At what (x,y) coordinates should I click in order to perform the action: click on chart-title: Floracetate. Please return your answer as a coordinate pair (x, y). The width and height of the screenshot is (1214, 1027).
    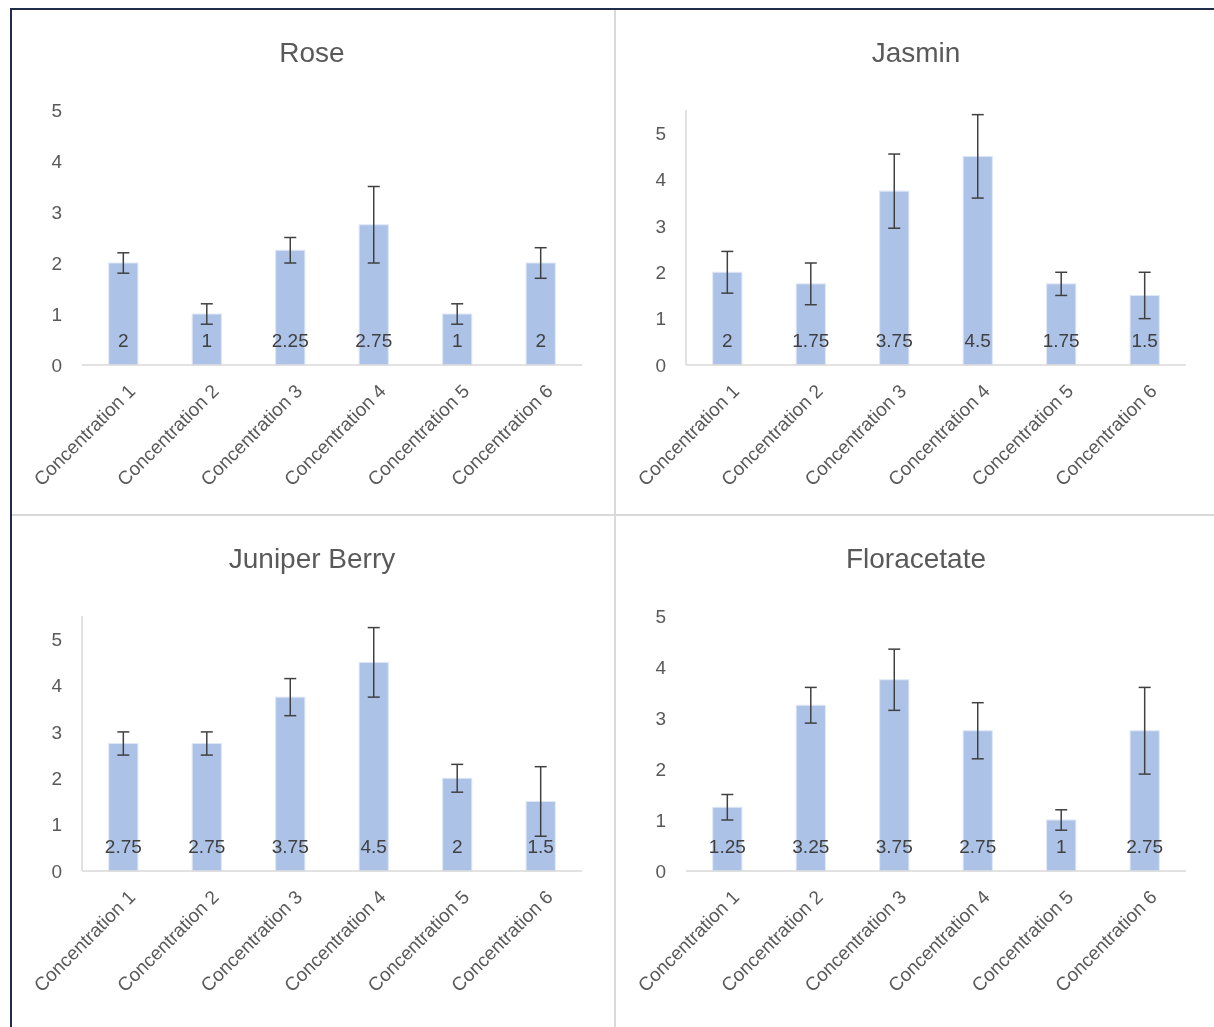
    Looking at the image, I should click on (916, 558).